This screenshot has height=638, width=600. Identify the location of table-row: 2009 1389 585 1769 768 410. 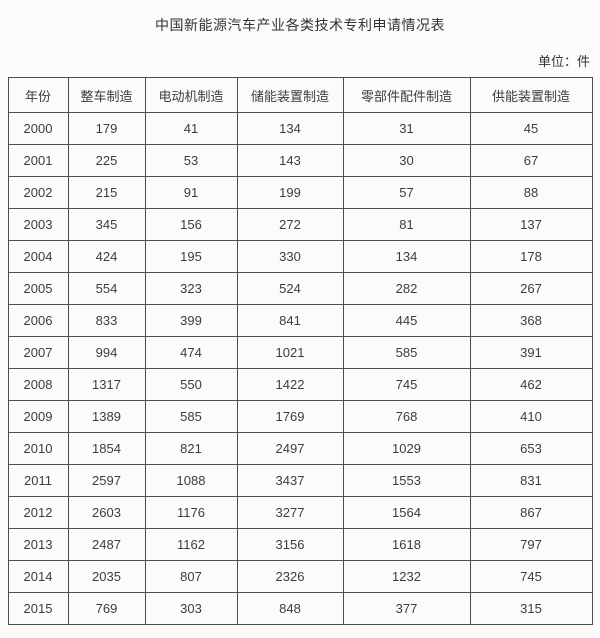
(300, 416).